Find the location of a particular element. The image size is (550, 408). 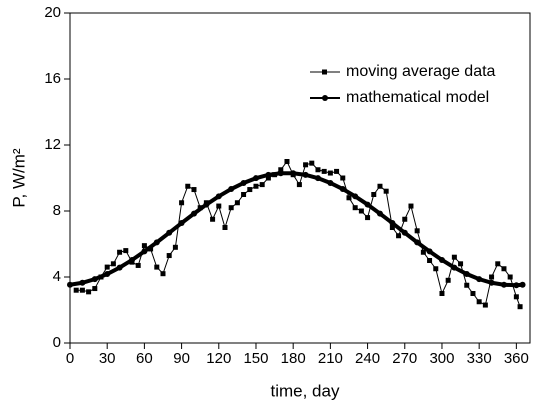

y-tick-label: 16 is located at coordinates (52, 78).